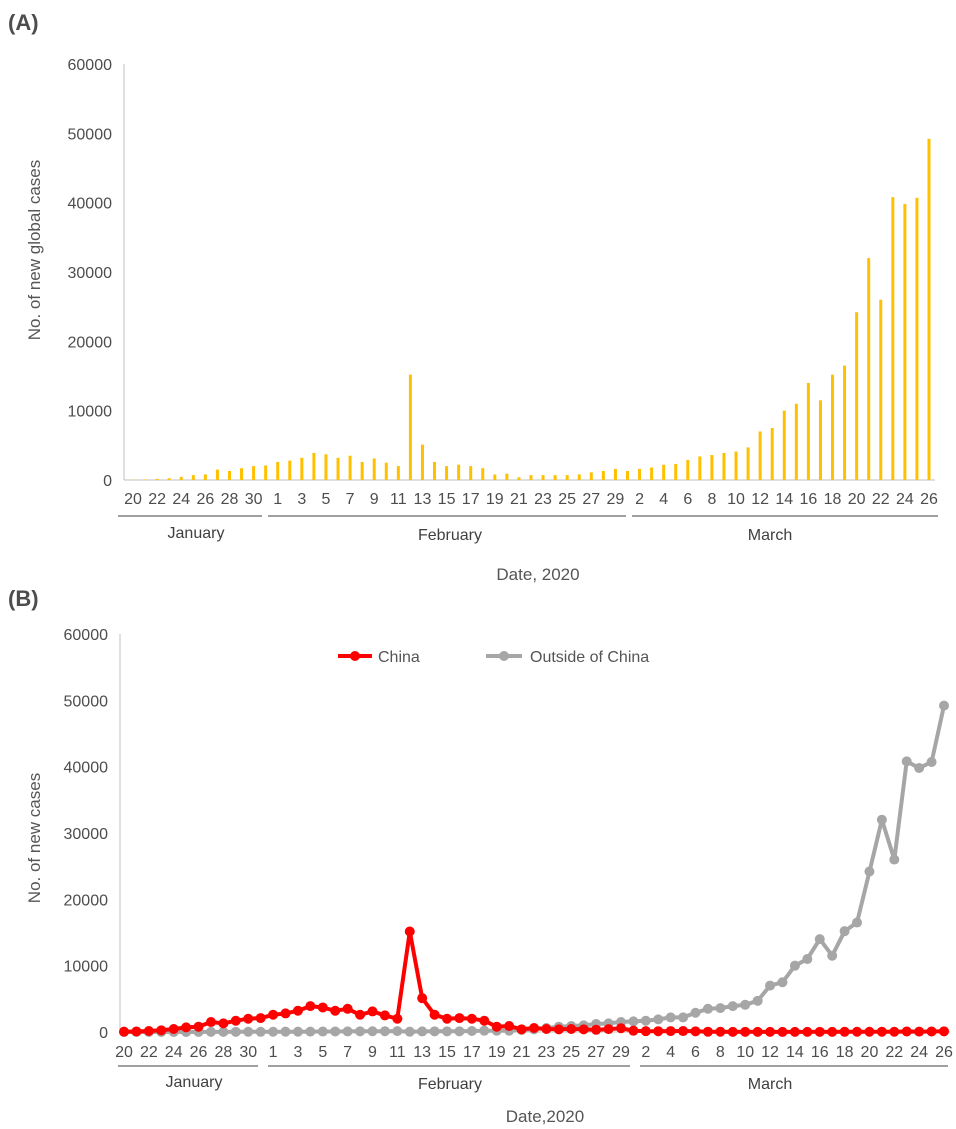  What do you see at coordinates (720, 1052) in the screenshot?
I see `panel-b-x-tick-label-24: 8` at bounding box center [720, 1052].